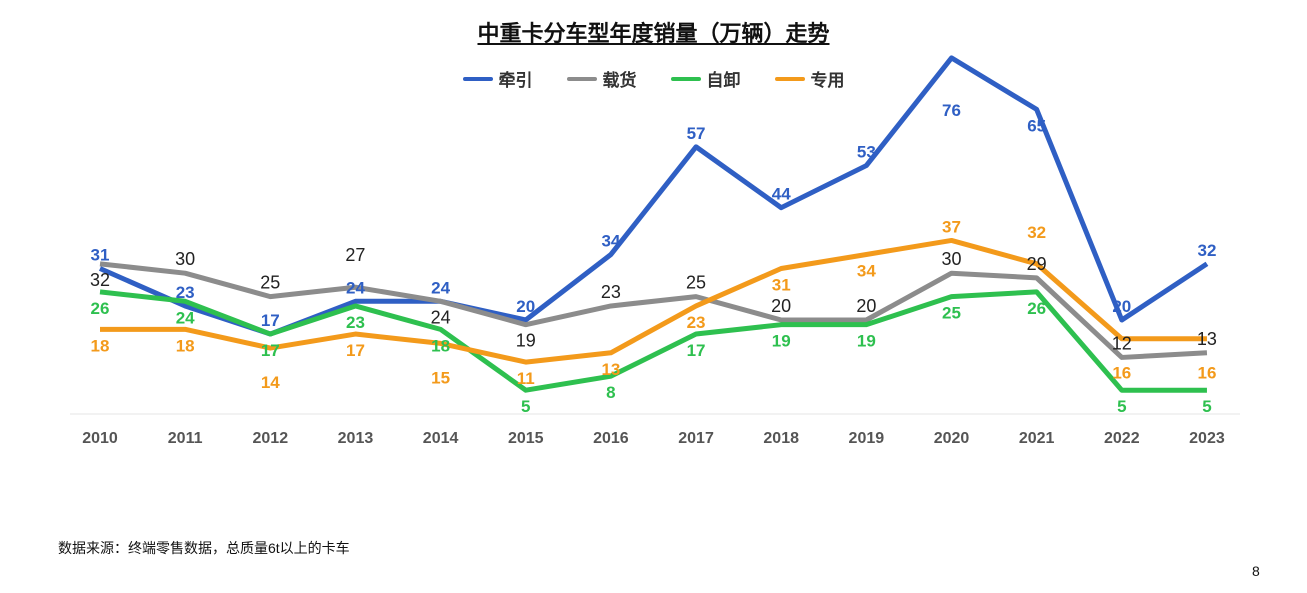 Image resolution: width=1307 pixels, height=593 pixels. I want to click on data-label: 8, so click(610, 392).